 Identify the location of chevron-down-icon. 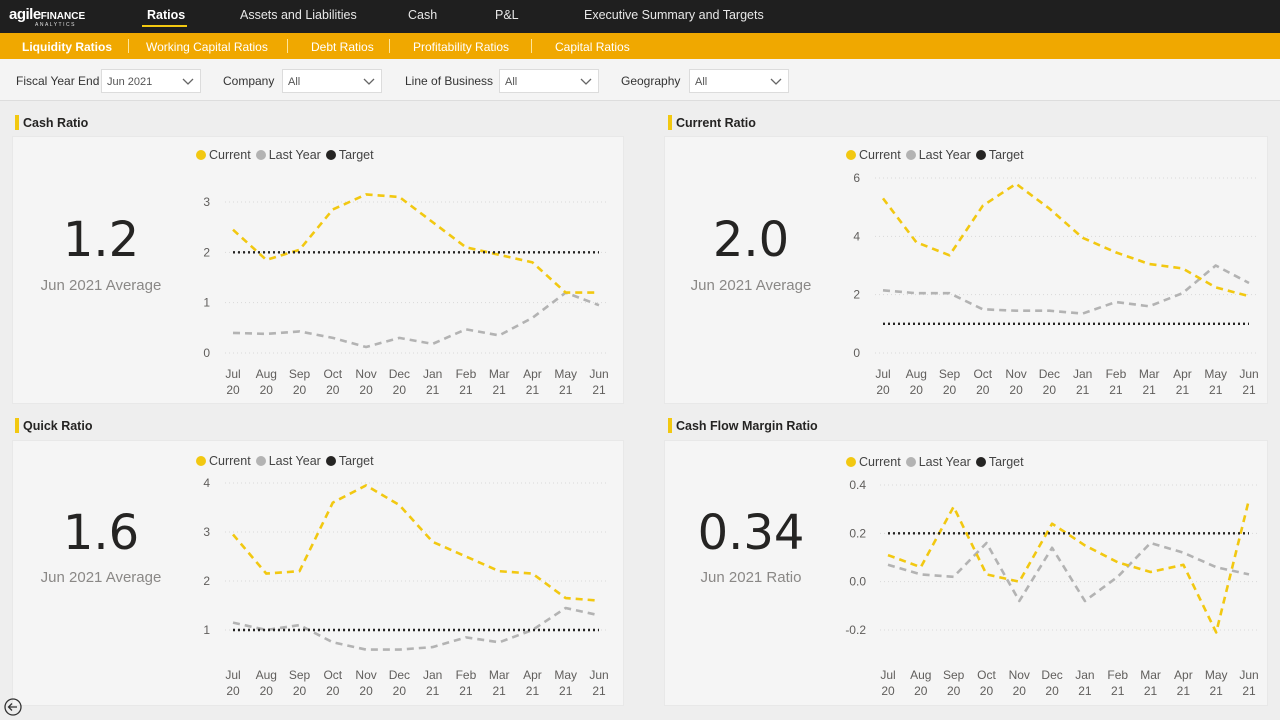
(776, 81).